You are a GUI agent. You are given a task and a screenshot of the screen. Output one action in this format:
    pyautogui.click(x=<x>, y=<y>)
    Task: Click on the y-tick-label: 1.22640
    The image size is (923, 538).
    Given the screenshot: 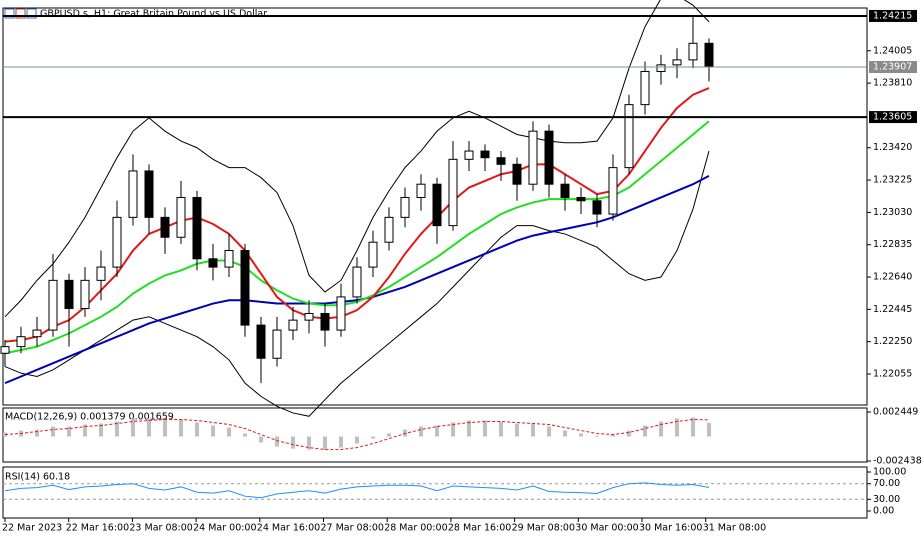 What is the action you would take?
    pyautogui.click(x=892, y=277)
    